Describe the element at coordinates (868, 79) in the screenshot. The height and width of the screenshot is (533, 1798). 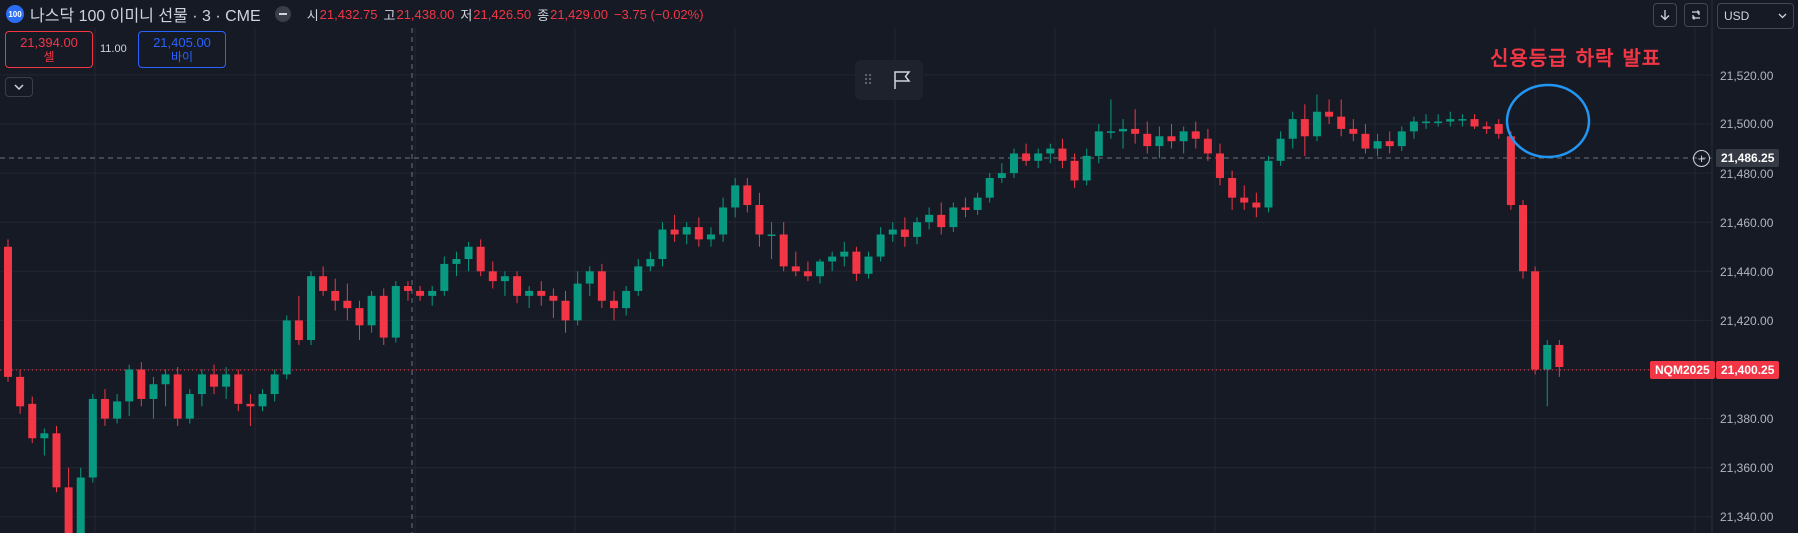
I see `drag-handle-icon: ⠿` at that location.